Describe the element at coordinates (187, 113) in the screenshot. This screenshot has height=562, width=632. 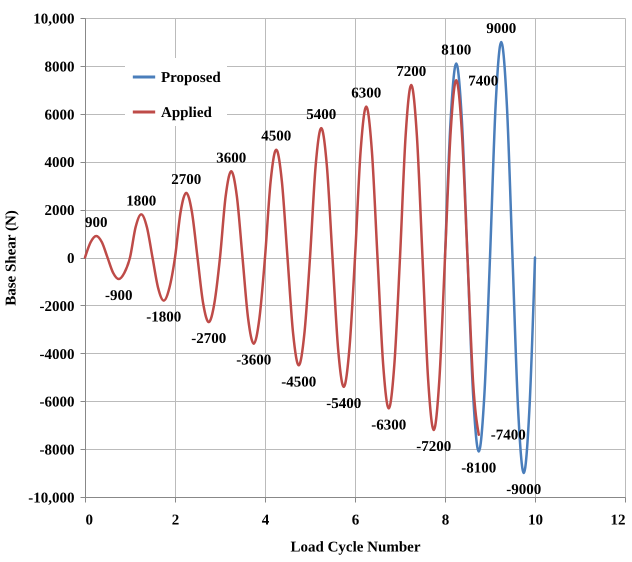
I see `legend-label: Applied` at that location.